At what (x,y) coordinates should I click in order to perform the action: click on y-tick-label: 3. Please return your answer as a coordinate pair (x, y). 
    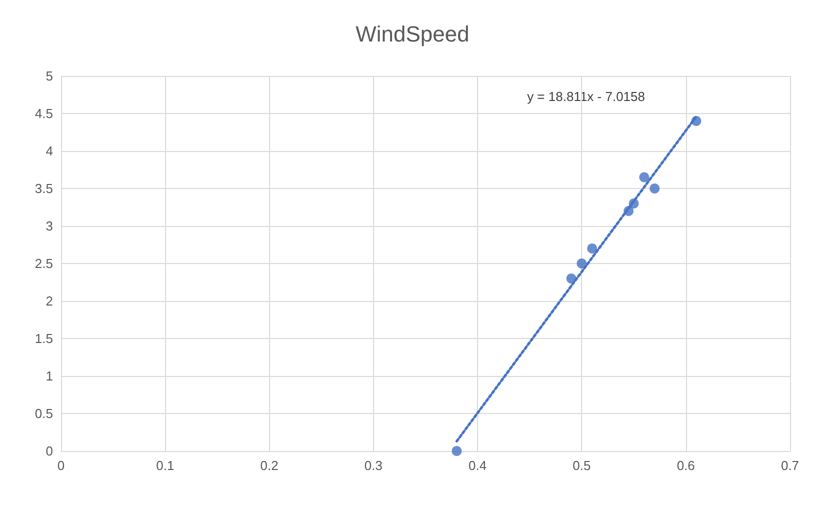
    Looking at the image, I should click on (49, 226).